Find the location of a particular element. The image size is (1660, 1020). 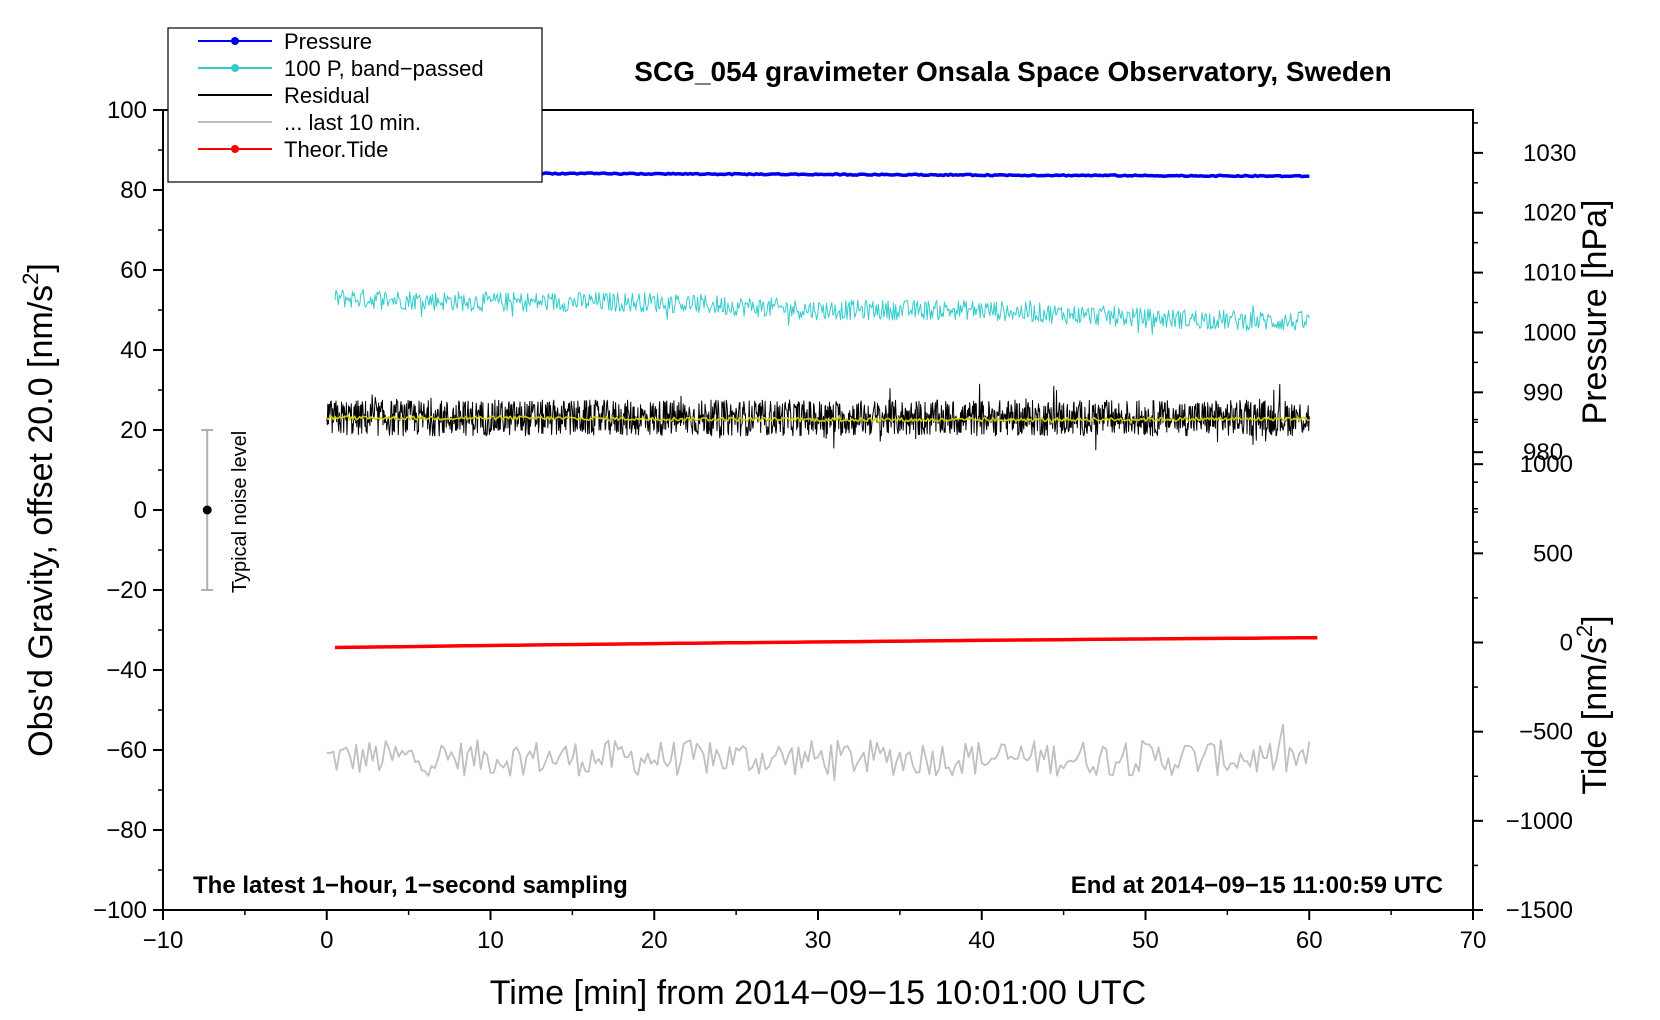

x-tick-label: 20 is located at coordinates (654, 940).